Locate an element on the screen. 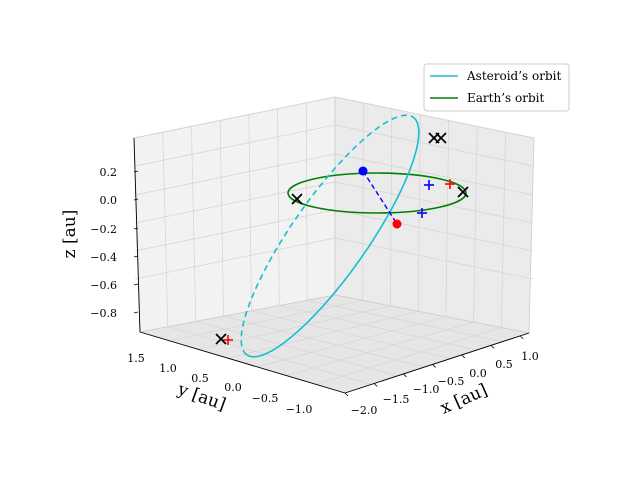 This screenshot has height=480, width=640. x-tick-label: −1.0 is located at coordinates (426, 389).